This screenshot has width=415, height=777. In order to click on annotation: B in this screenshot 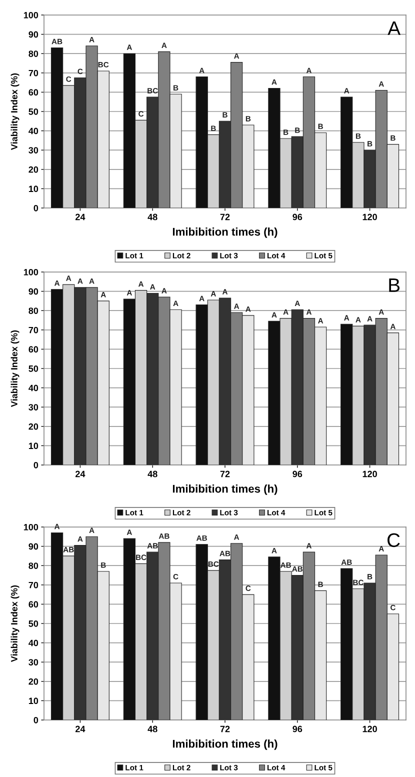, I will do `click(394, 285)`.